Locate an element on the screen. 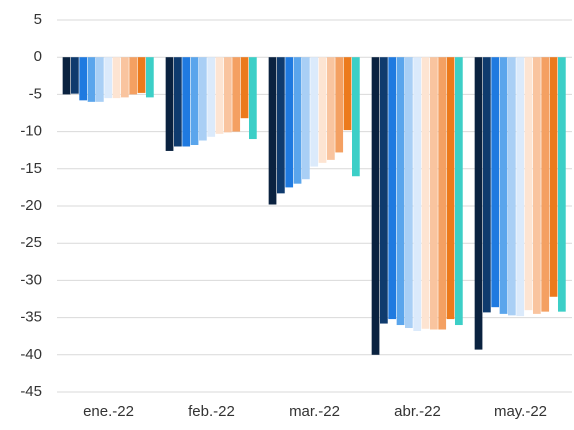 This screenshot has height=430, width=574. y-tick-label: -35 is located at coordinates (31, 317).